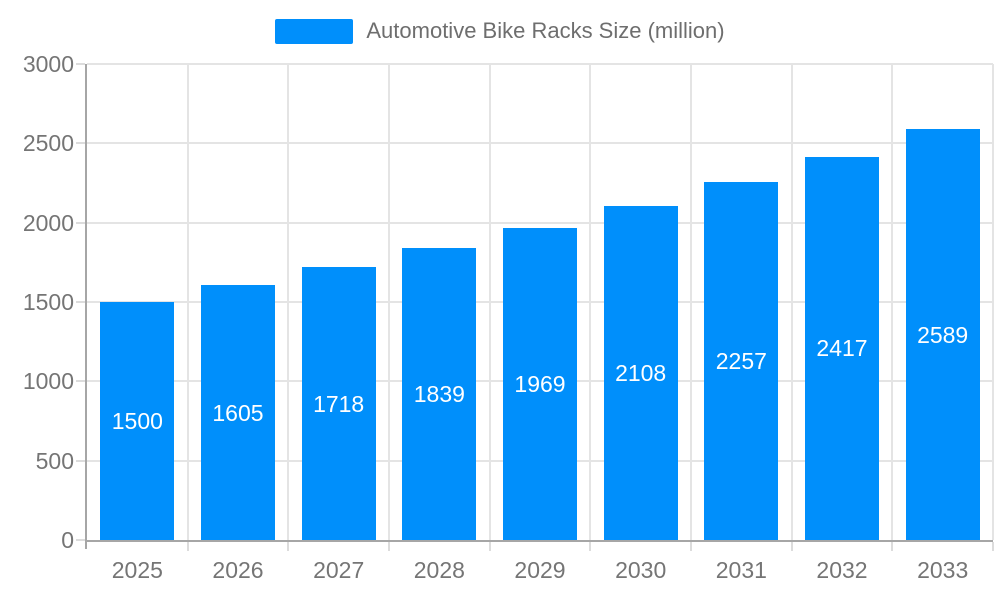 Image resolution: width=1000 pixels, height=600 pixels. Describe the element at coordinates (439, 570) in the screenshot. I see `x-tick-label: 2028` at that location.